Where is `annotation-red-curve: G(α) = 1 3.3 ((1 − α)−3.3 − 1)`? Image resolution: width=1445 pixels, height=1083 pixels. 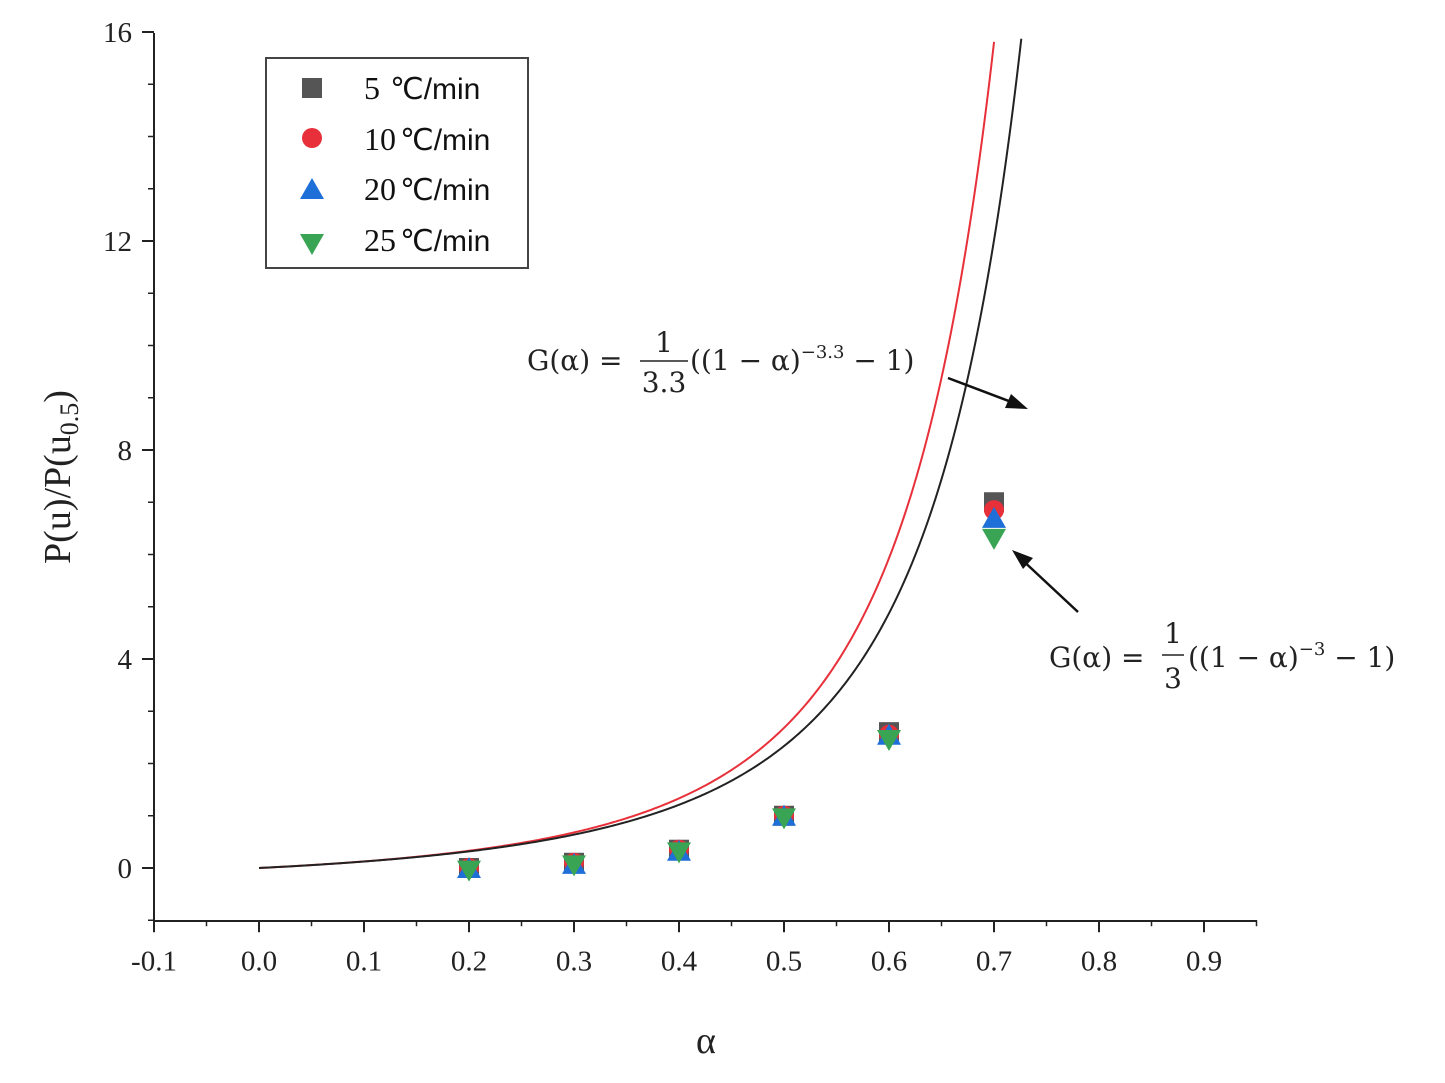 annotation-red-curve: G(α) = 1 3.3 ((1 − α)−3.3 − 1) is located at coordinates (777, 367).